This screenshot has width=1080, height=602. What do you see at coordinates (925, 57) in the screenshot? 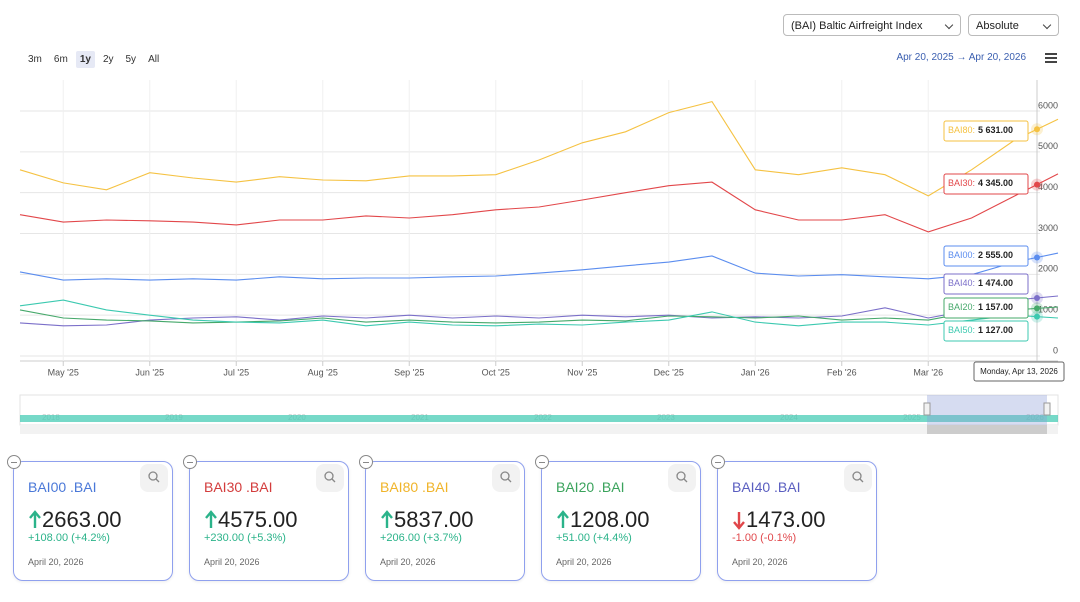
I see `date-from: Apr 20, 2025` at bounding box center [925, 57].